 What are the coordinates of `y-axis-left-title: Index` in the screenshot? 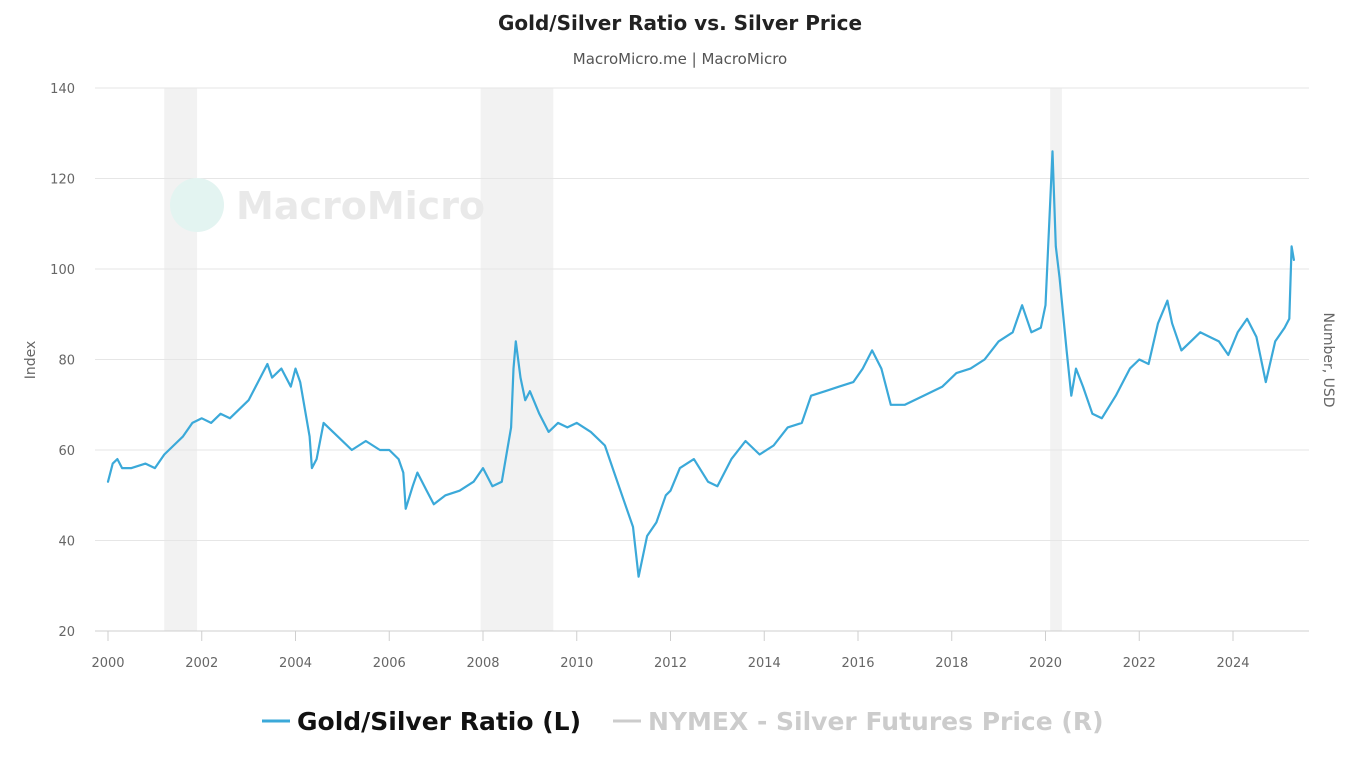 It's located at (31, 360).